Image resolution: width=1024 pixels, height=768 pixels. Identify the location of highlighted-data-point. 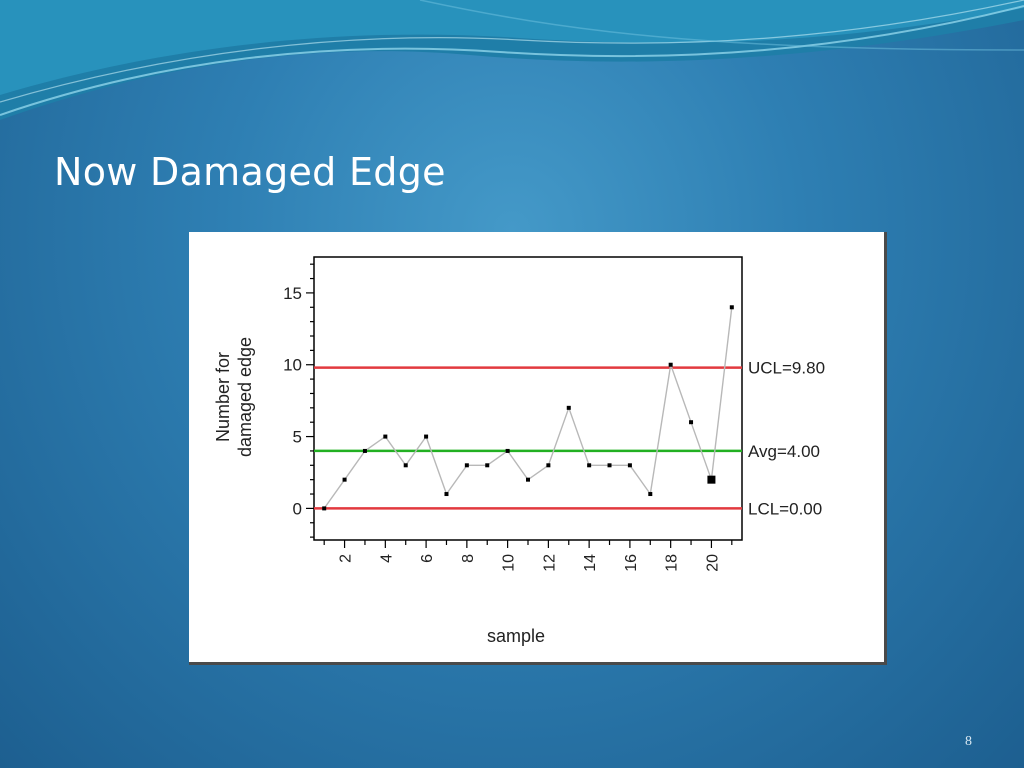
(711, 479).